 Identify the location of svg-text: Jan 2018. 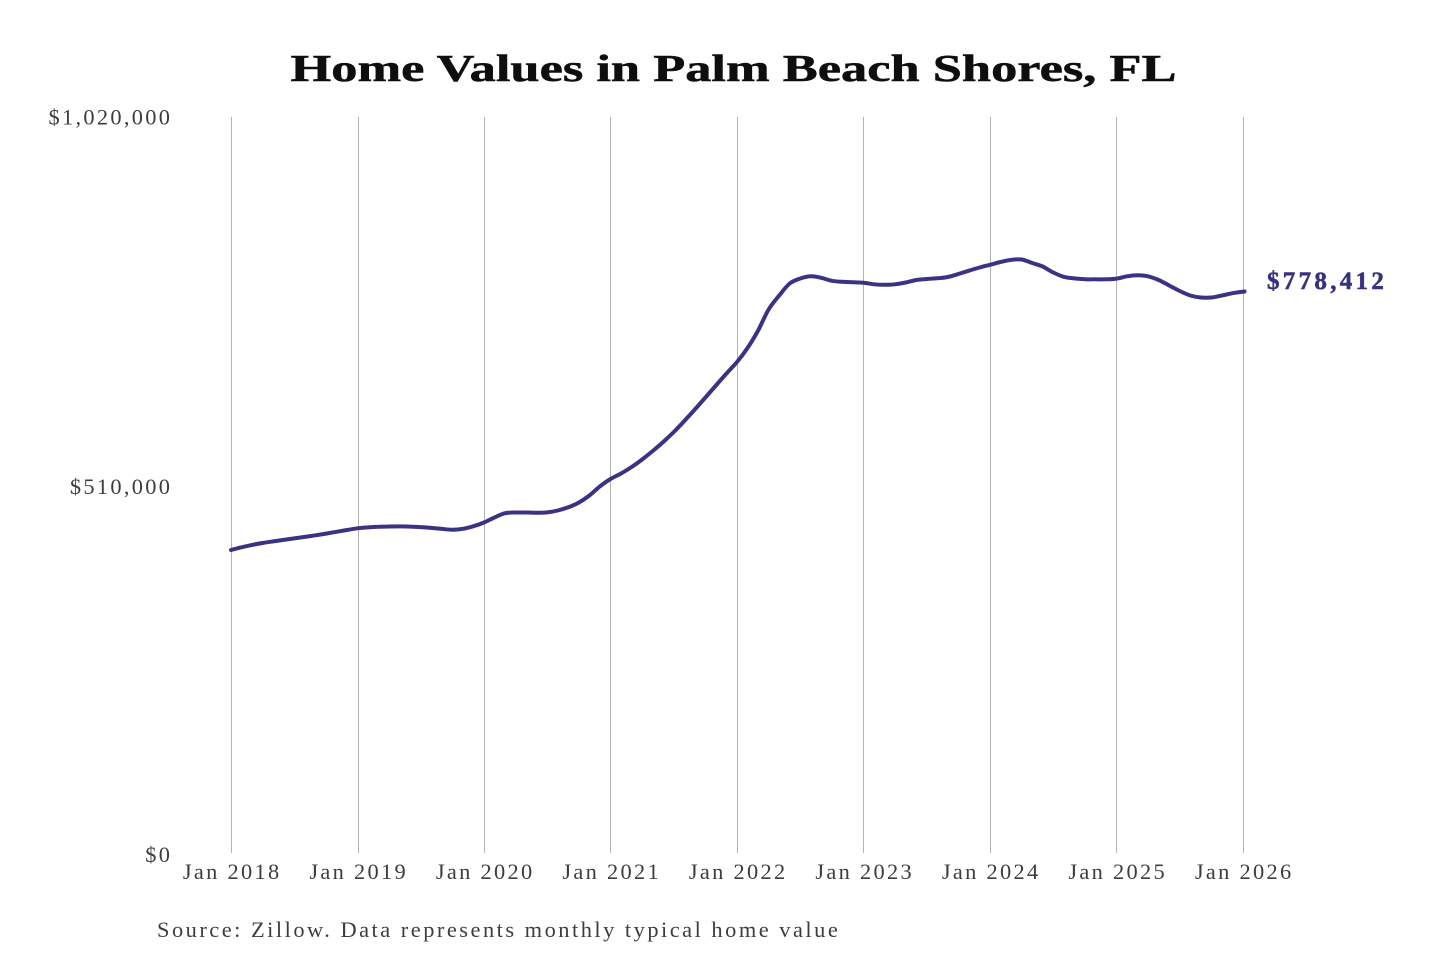
(232, 871).